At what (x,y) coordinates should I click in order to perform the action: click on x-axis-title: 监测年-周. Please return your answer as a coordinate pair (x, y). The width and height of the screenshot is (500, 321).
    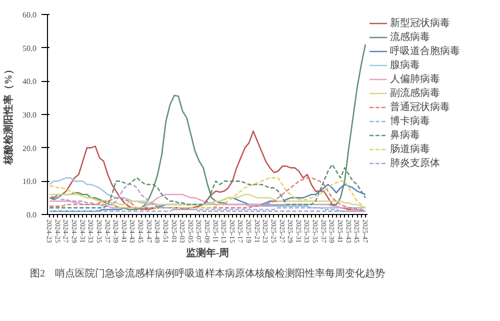
    Looking at the image, I should click on (208, 252).